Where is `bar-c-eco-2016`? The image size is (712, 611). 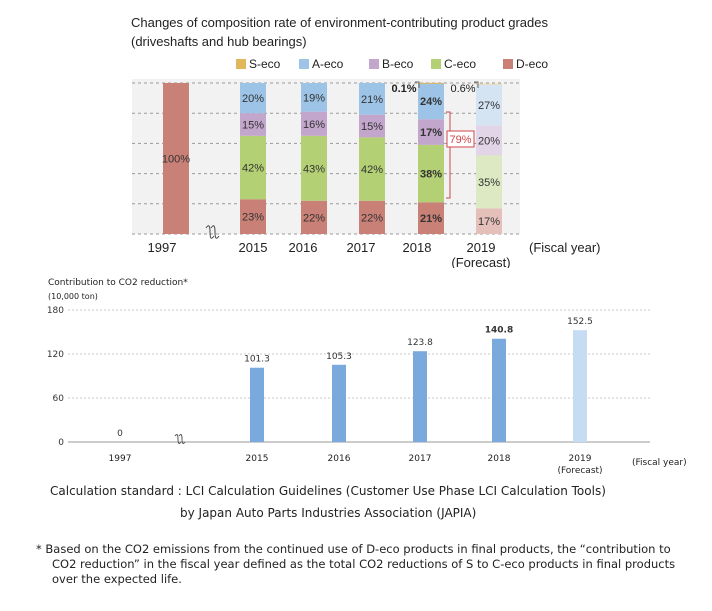
bar-c-eco-2016 is located at coordinates (314, 168).